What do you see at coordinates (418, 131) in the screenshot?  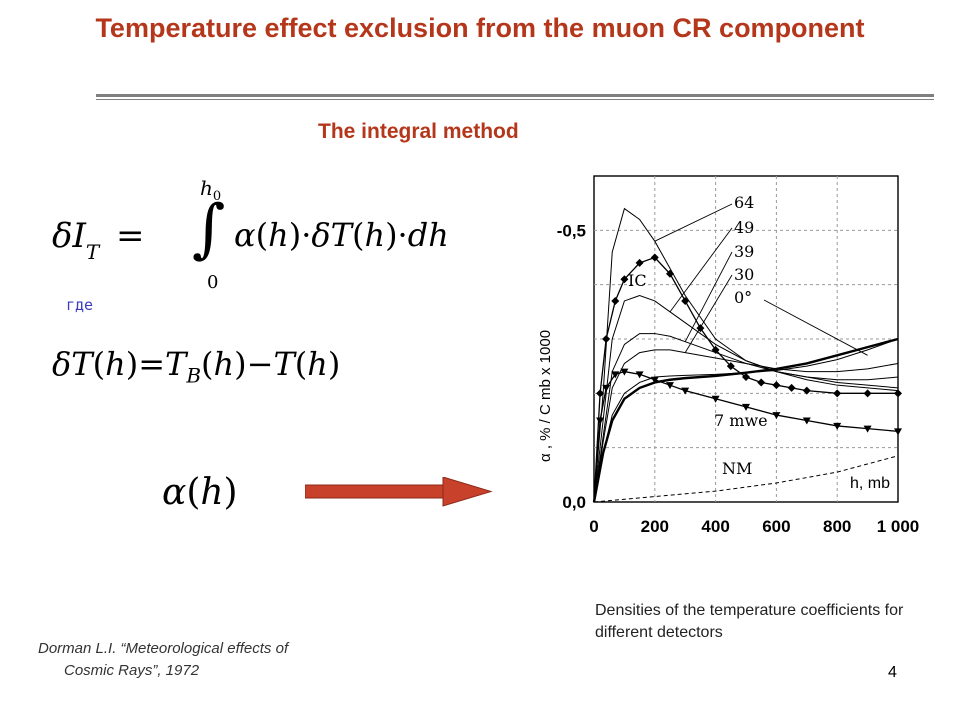 I see `slide-subtitle: The integral method` at bounding box center [418, 131].